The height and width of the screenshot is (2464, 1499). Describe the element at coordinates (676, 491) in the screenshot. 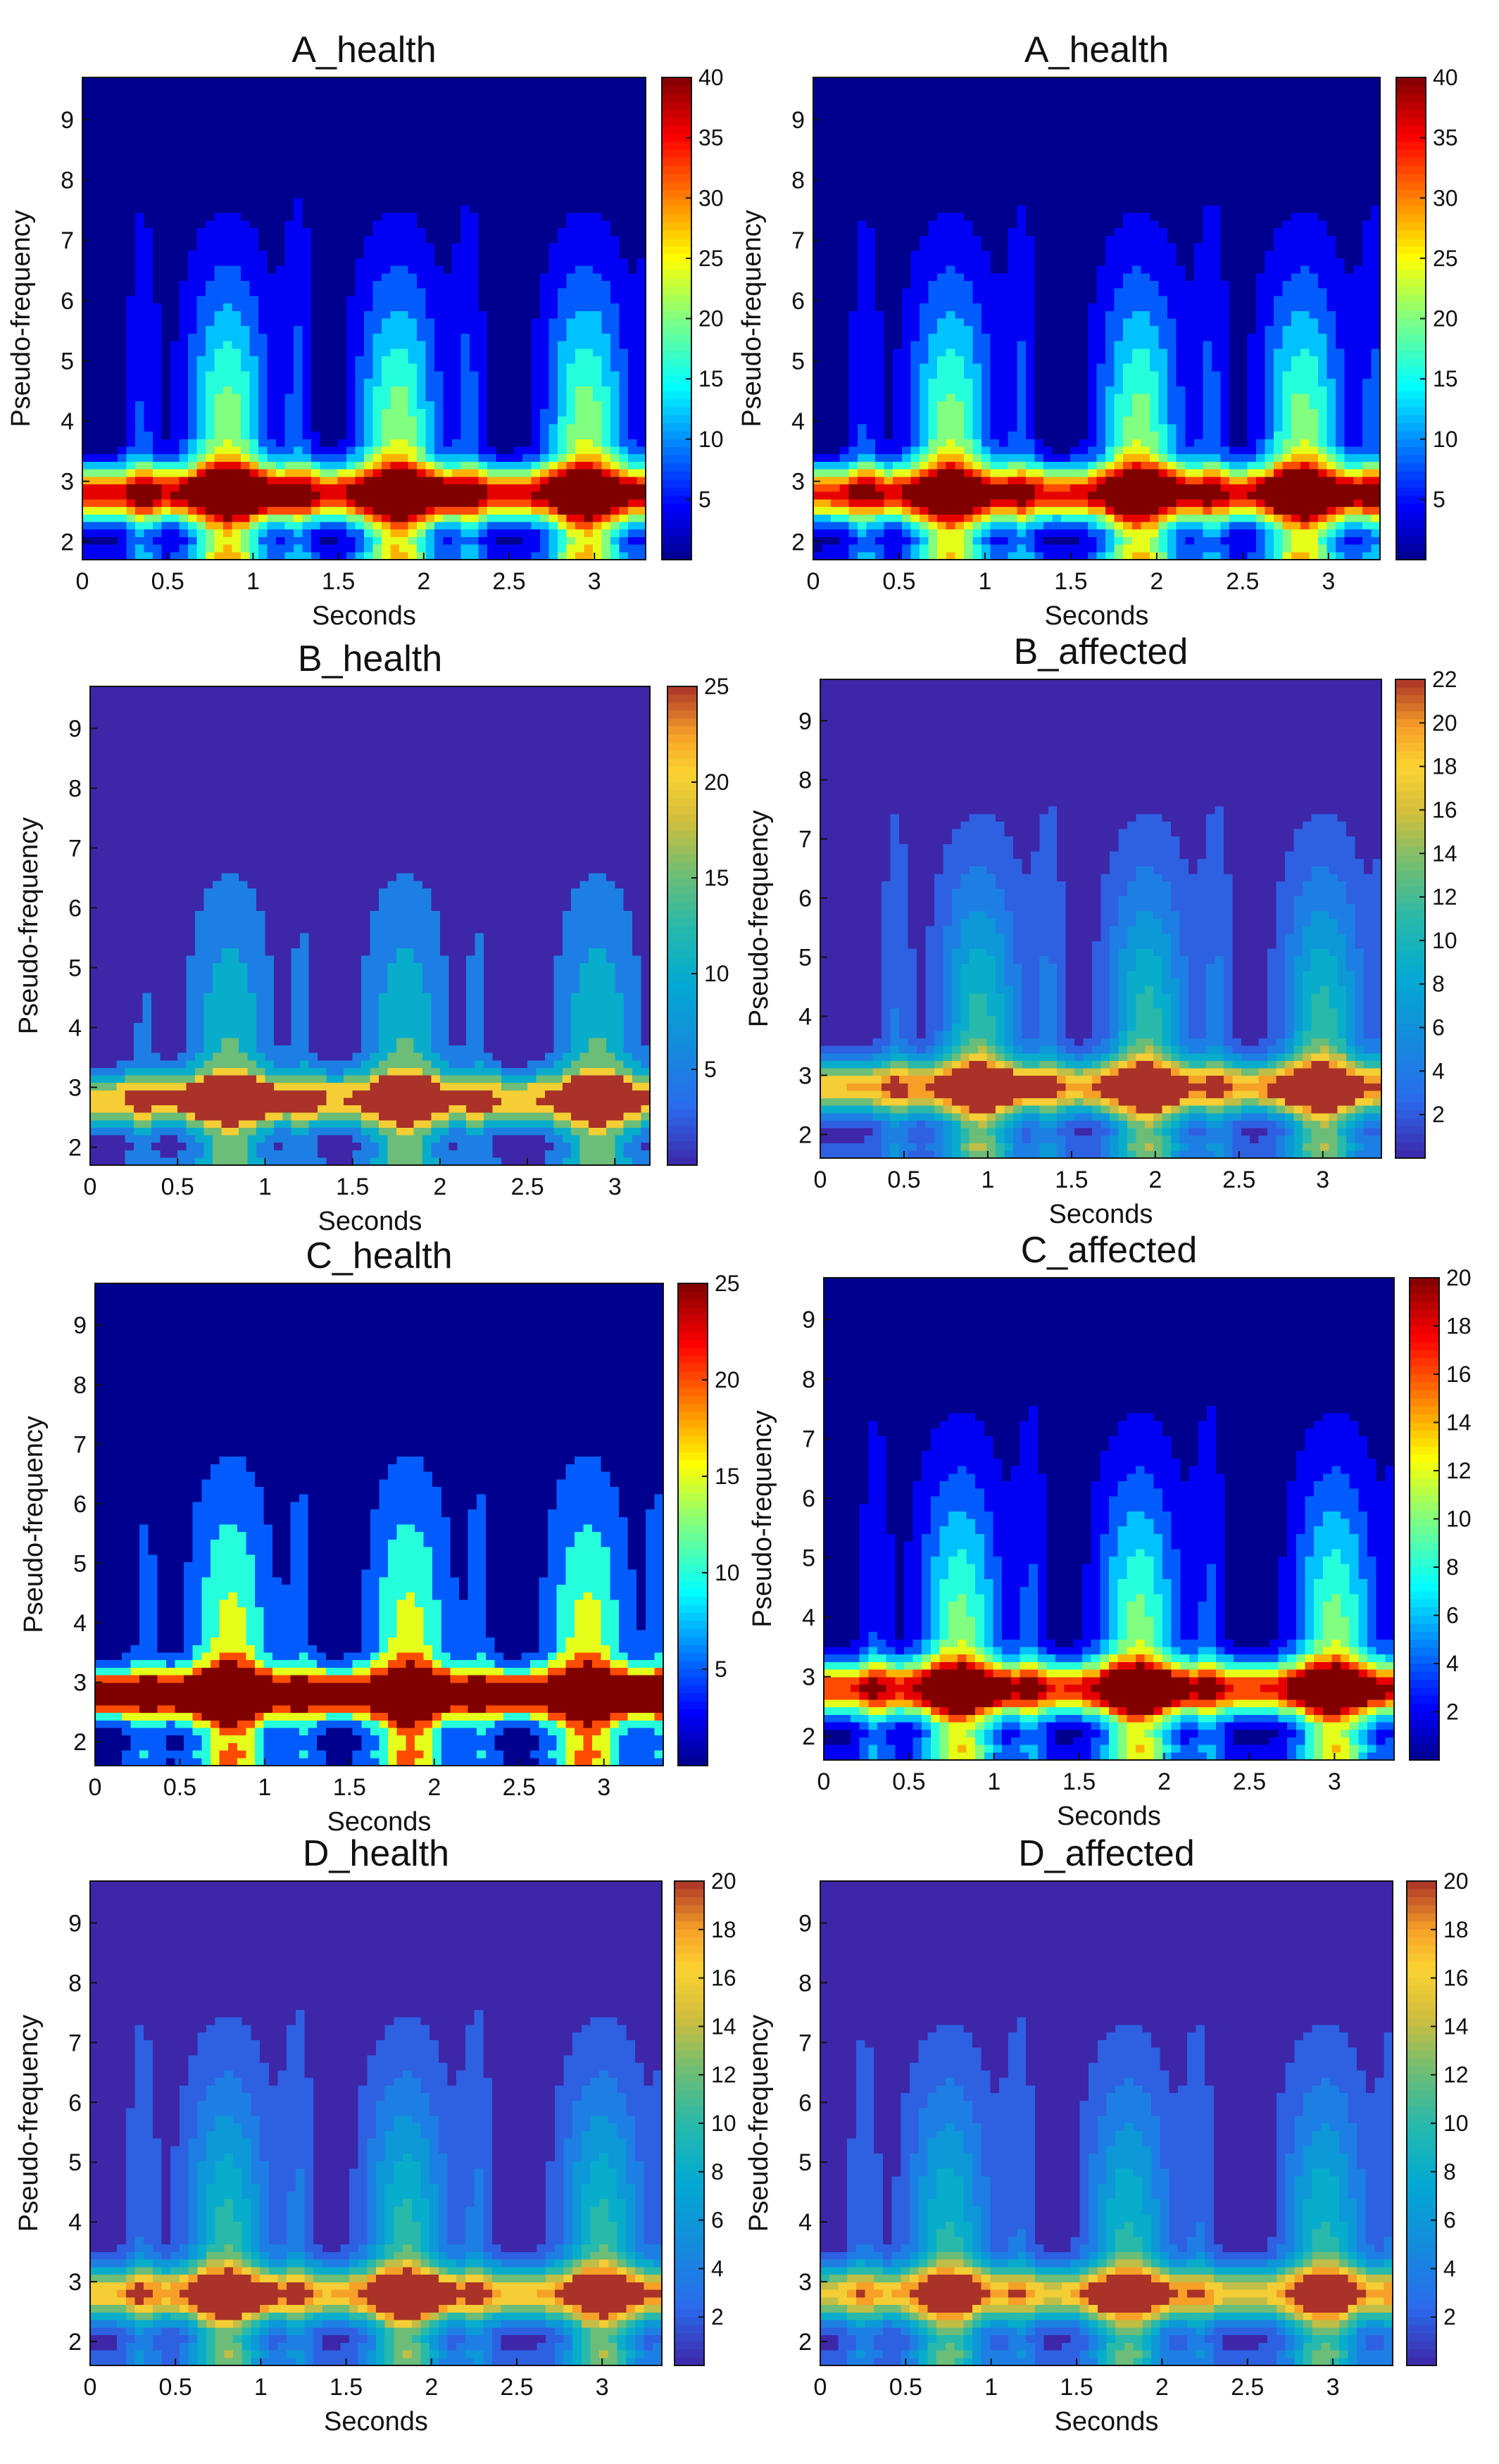

I see `colorbar-swatch` at that location.